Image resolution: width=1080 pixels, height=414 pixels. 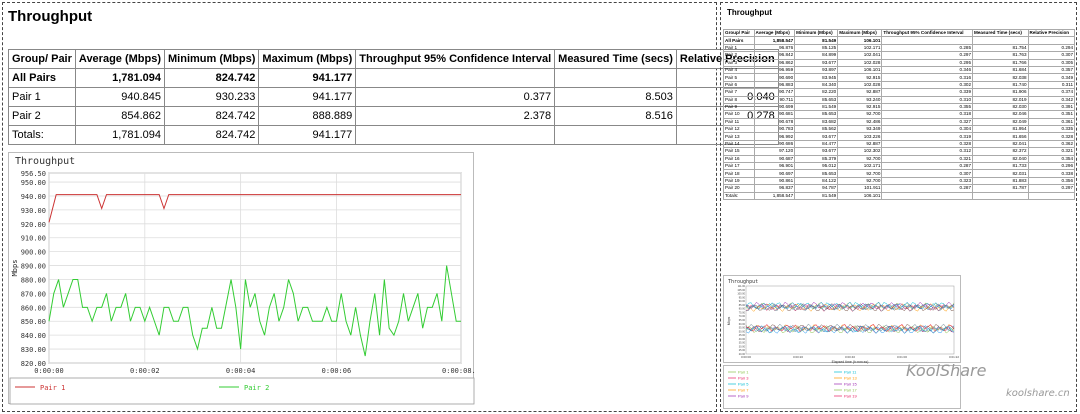 What do you see at coordinates (816, 55) in the screenshot?
I see `small-value-cell: 84.899` at bounding box center [816, 55].